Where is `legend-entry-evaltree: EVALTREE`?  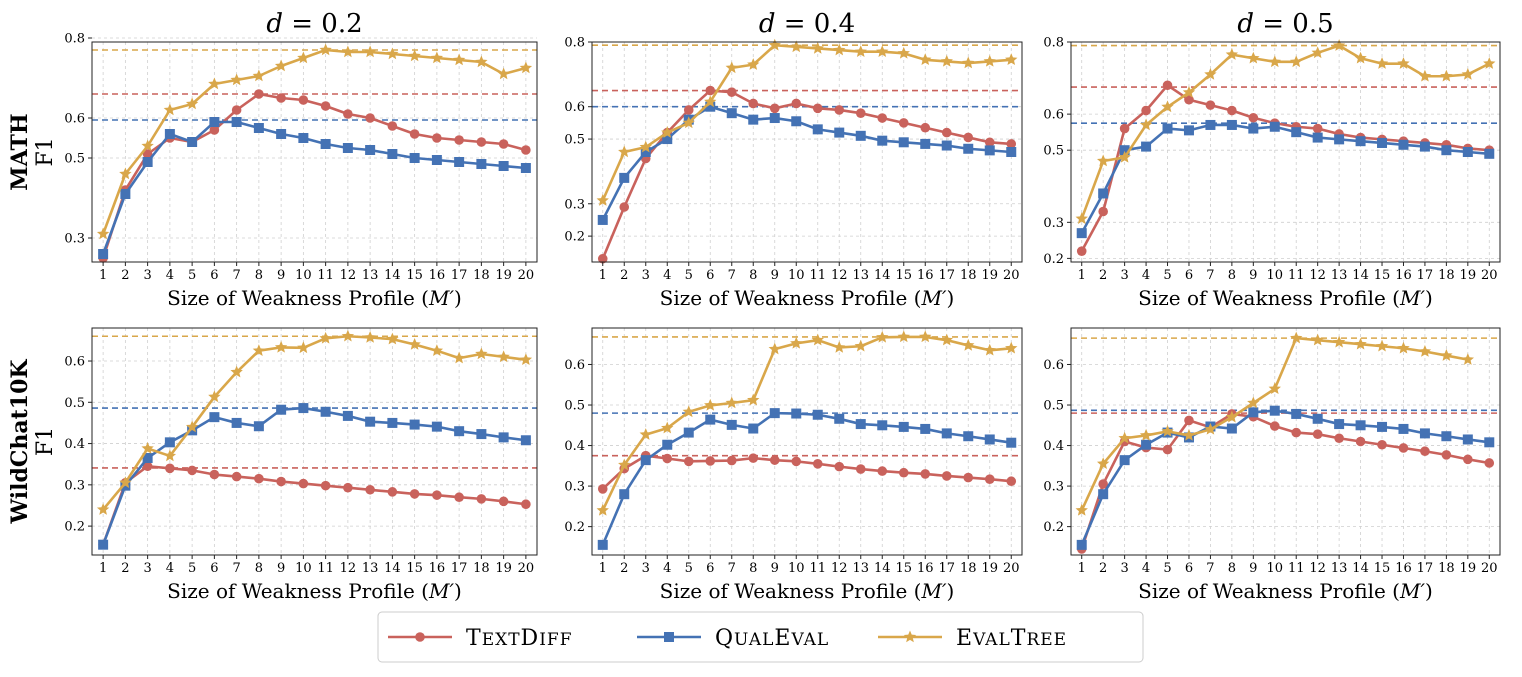
legend-entry-evaltree: EVALTREE is located at coordinates (972, 638).